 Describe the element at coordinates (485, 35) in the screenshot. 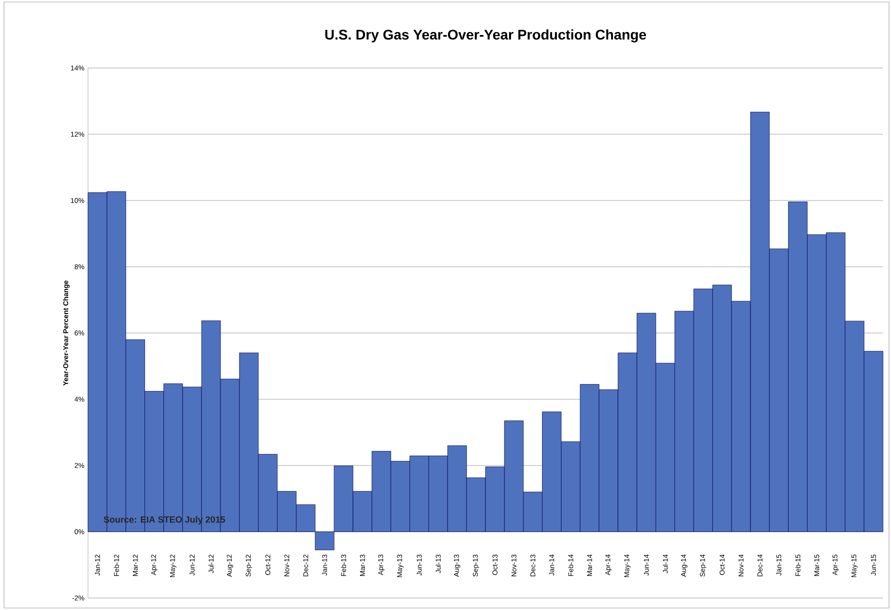

I see `chart-title: U.S. Dry Gas Year-Over-Year Production Change` at that location.